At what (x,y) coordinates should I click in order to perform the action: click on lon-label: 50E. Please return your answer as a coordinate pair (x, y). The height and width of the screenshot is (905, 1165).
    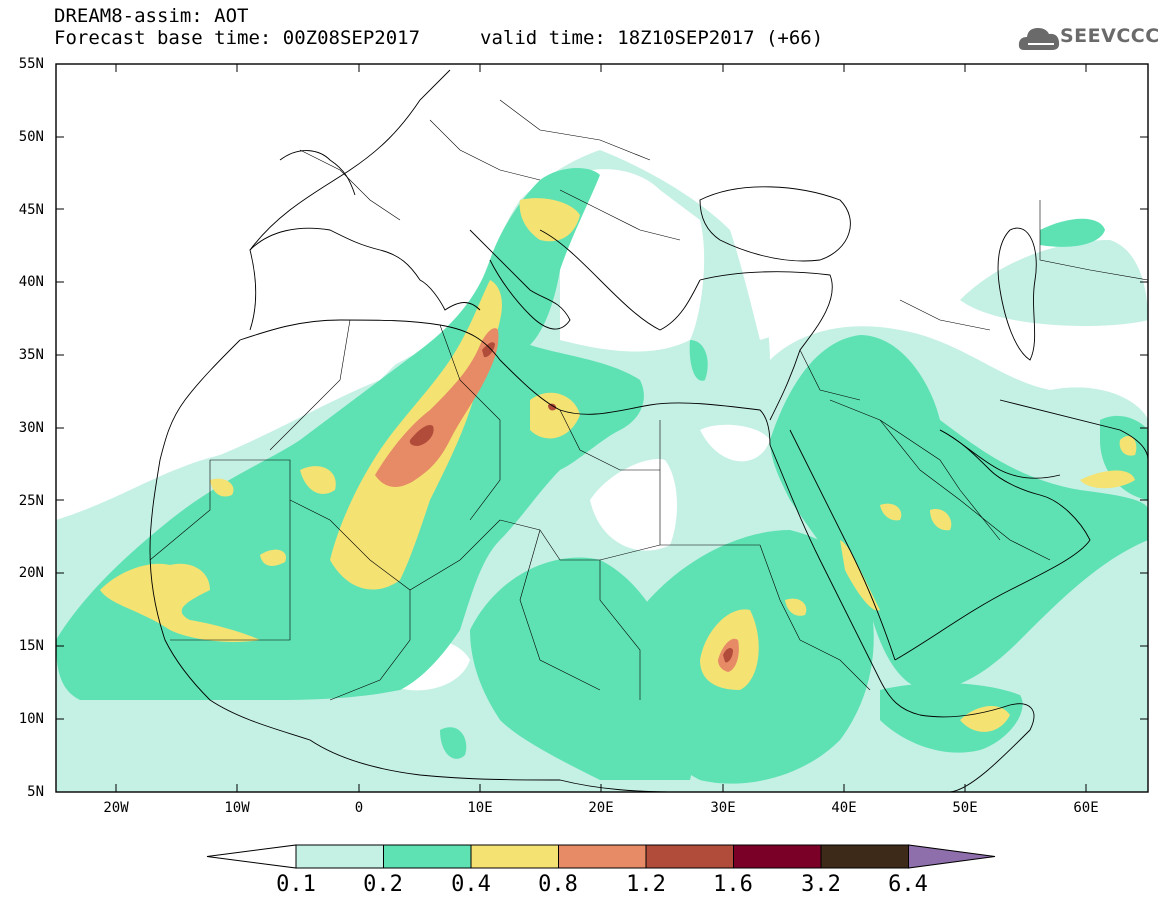
    Looking at the image, I should click on (965, 808).